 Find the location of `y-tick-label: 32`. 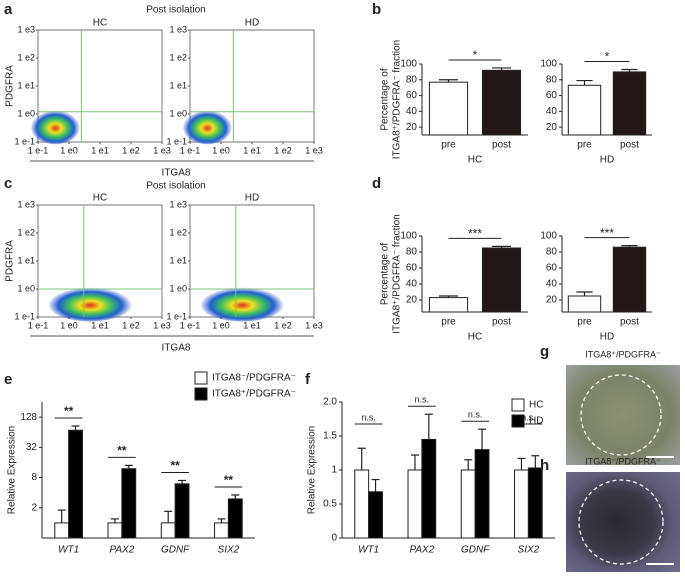

y-tick-label: 32 is located at coordinates (32, 447).